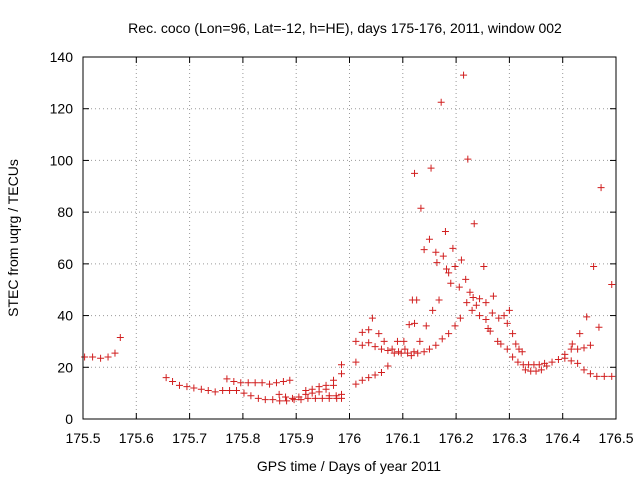 This screenshot has height=480, width=640. I want to click on y-tick-label: 0, so click(69, 419).